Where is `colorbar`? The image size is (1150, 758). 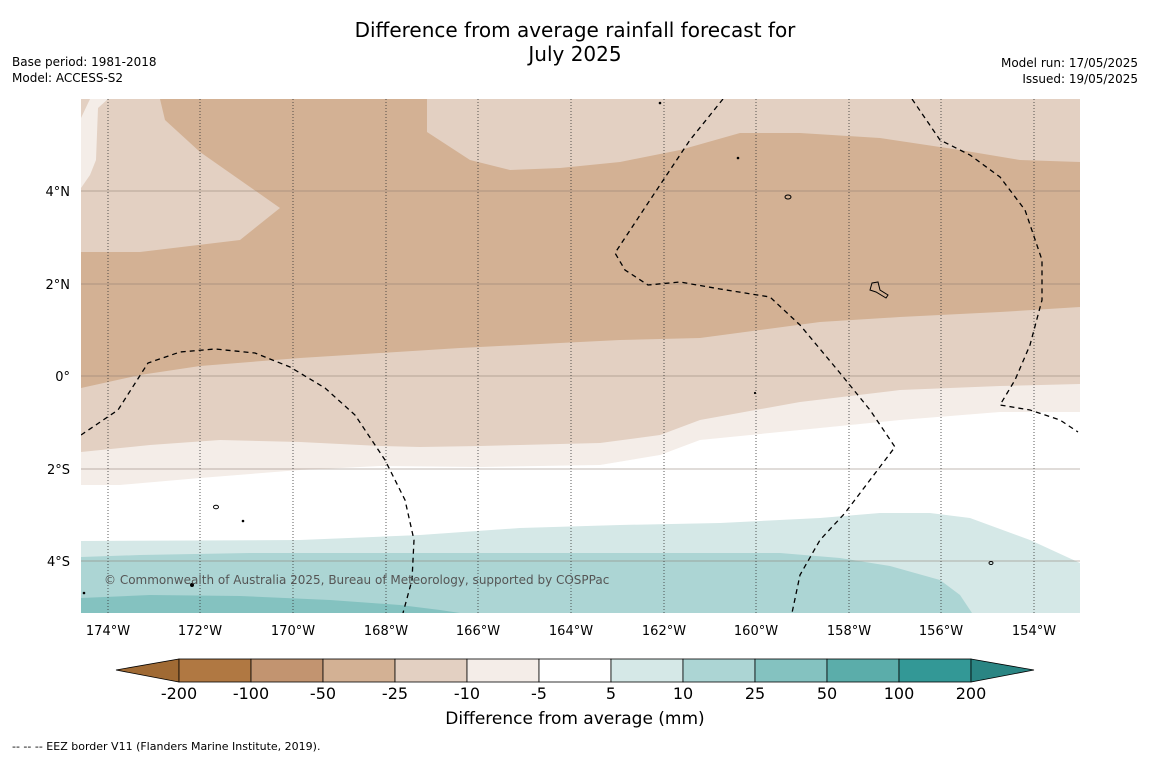 colorbar is located at coordinates (575, 670).